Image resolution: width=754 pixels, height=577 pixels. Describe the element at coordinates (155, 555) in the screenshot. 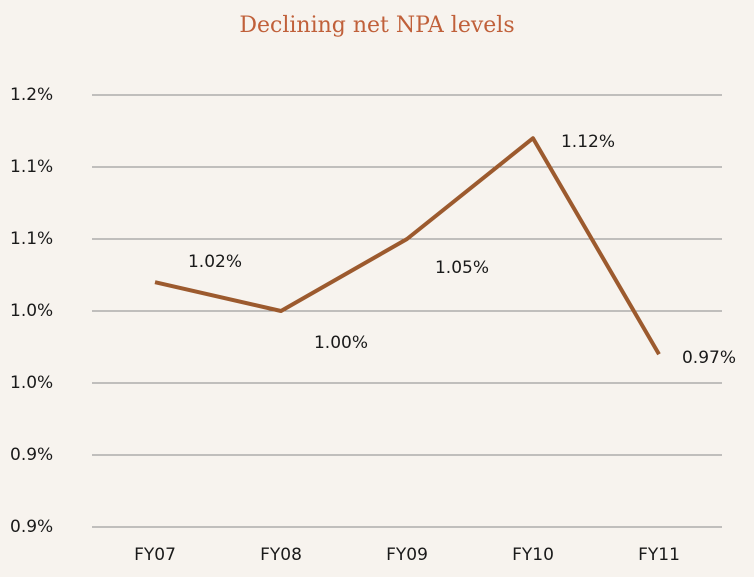

I see `x-tick-label: FY07` at that location.